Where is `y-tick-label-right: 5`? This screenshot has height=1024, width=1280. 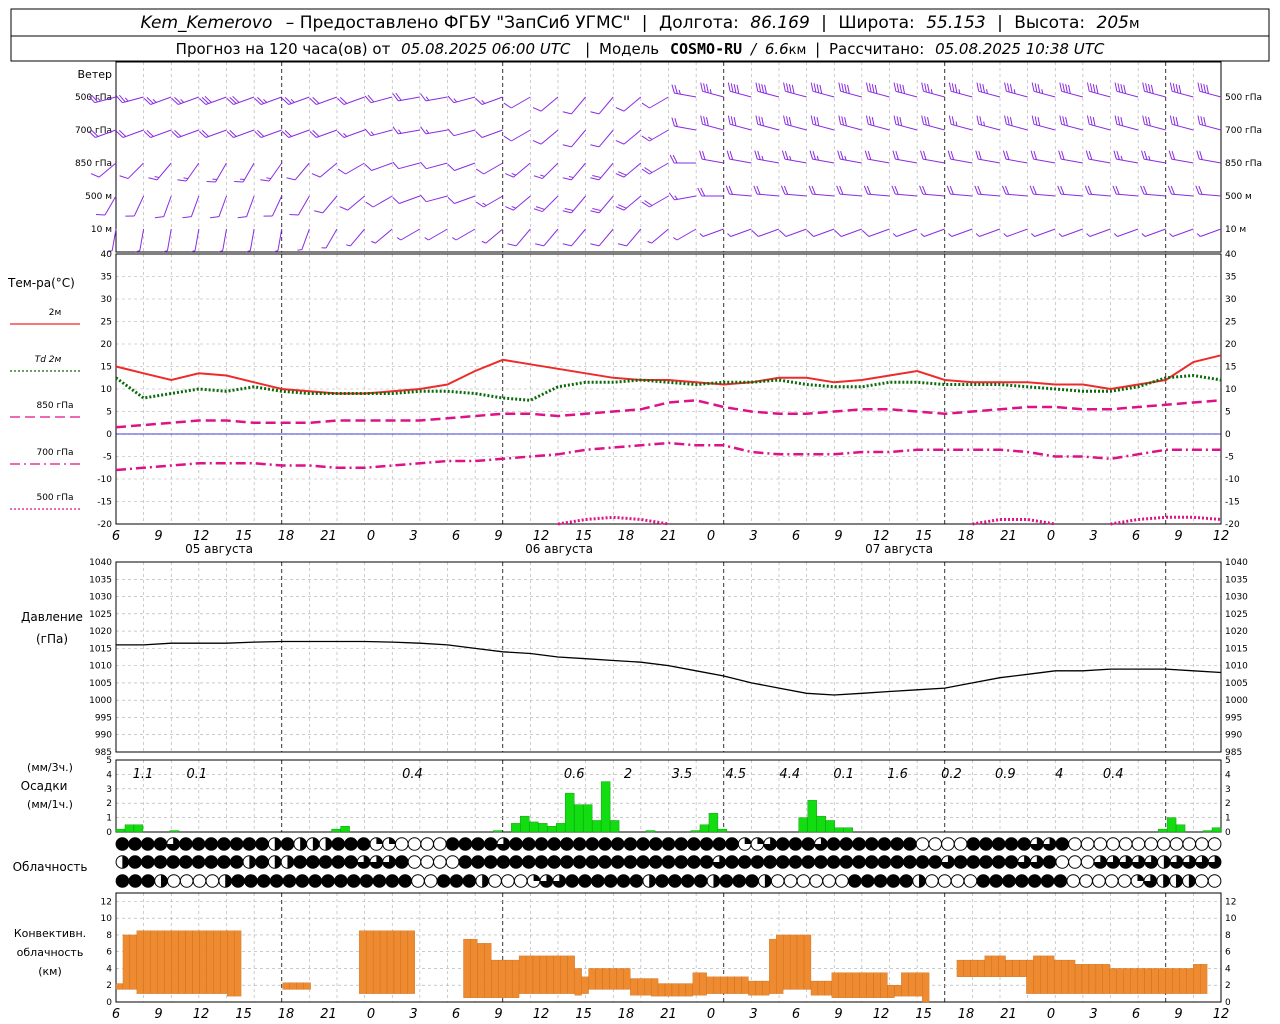
y-tick-label-right: 5 is located at coordinates (1228, 413).